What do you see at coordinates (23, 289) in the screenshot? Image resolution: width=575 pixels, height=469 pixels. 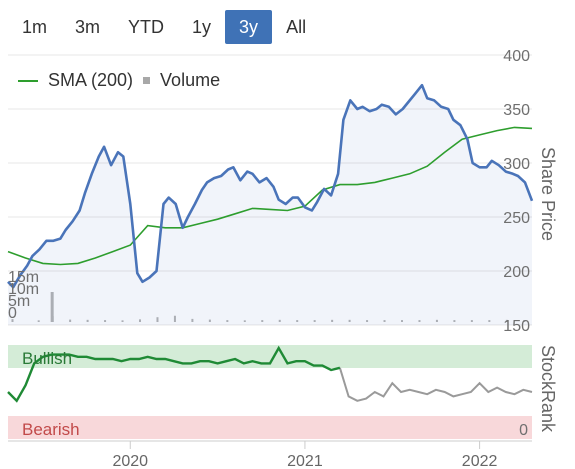 I see `volume-tick-label: 10m` at bounding box center [23, 289].